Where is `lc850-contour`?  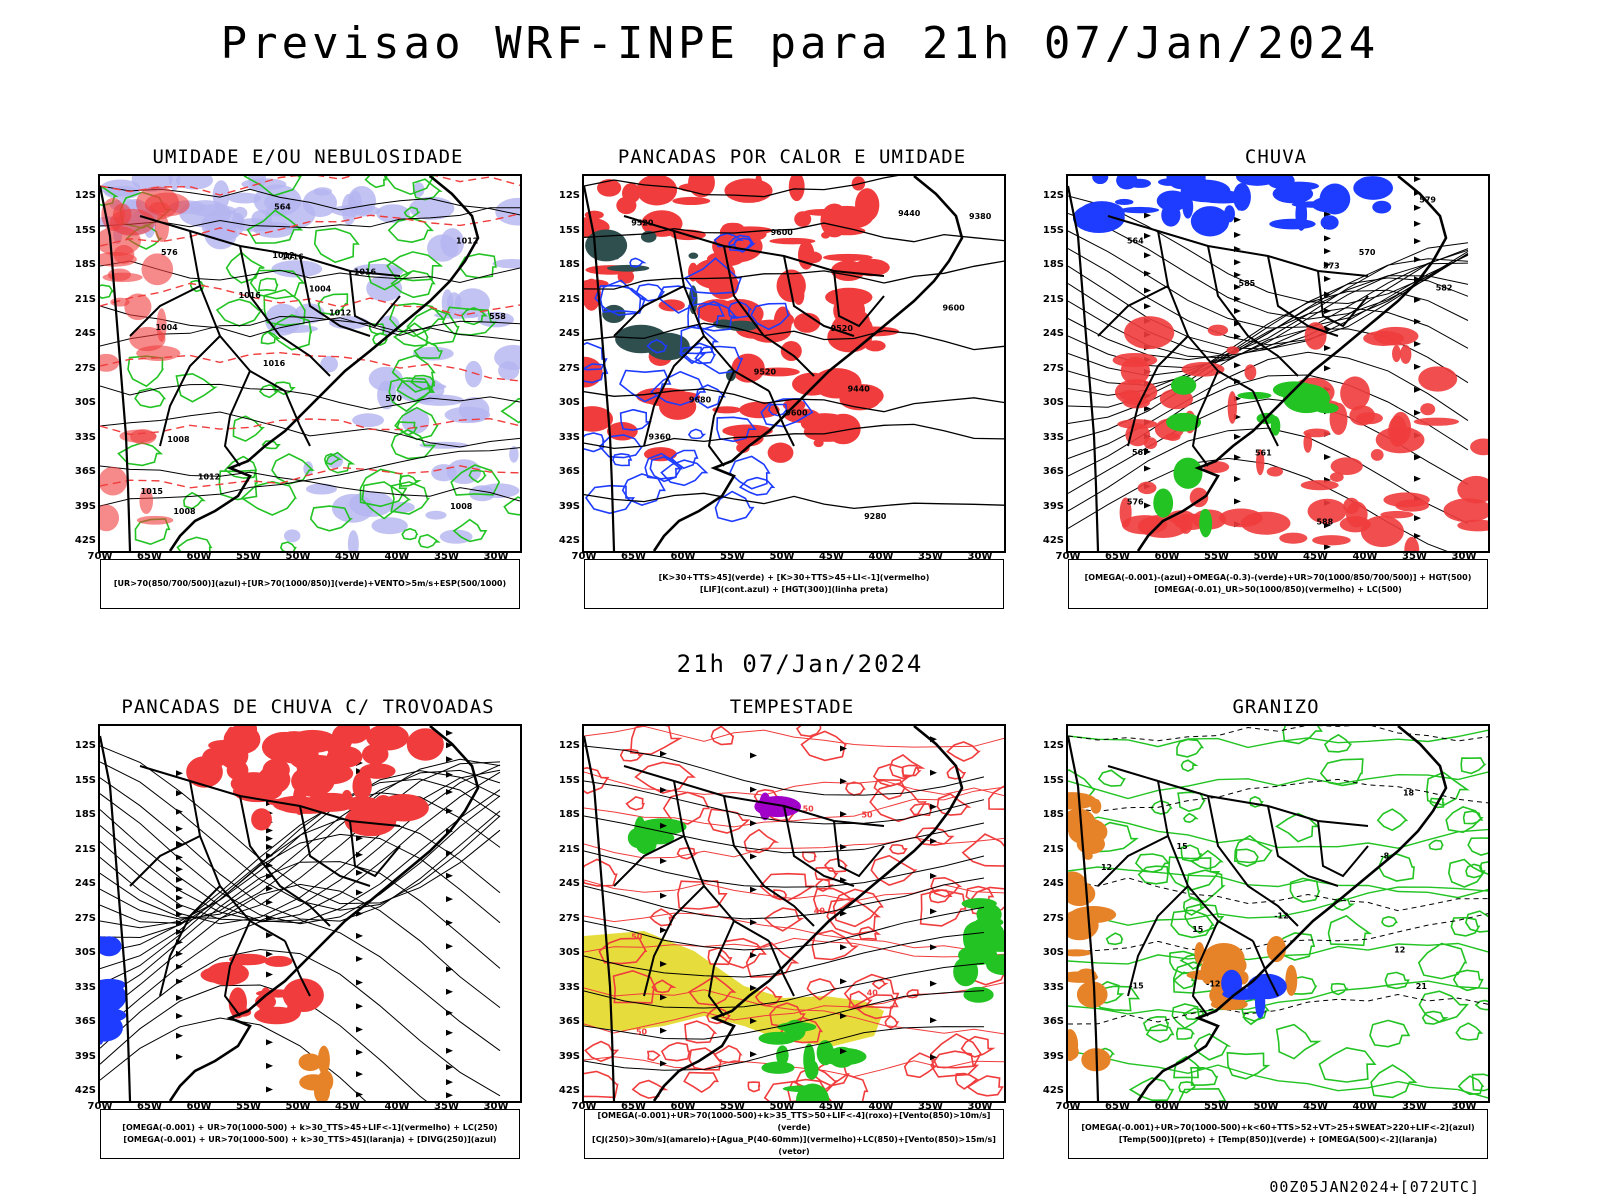
lc850-contour is located at coordinates (794, 737).